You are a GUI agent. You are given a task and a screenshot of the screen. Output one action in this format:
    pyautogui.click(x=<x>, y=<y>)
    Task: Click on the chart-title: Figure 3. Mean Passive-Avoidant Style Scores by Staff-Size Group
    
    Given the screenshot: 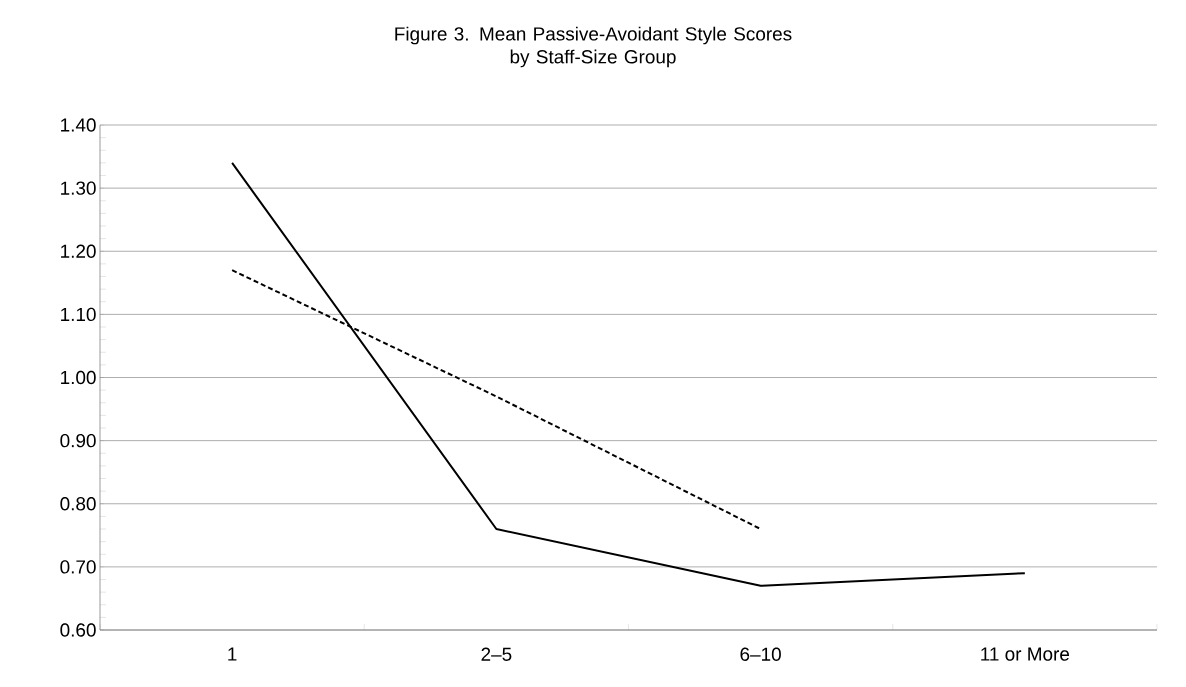 What is the action you would take?
    pyautogui.click(x=593, y=47)
    